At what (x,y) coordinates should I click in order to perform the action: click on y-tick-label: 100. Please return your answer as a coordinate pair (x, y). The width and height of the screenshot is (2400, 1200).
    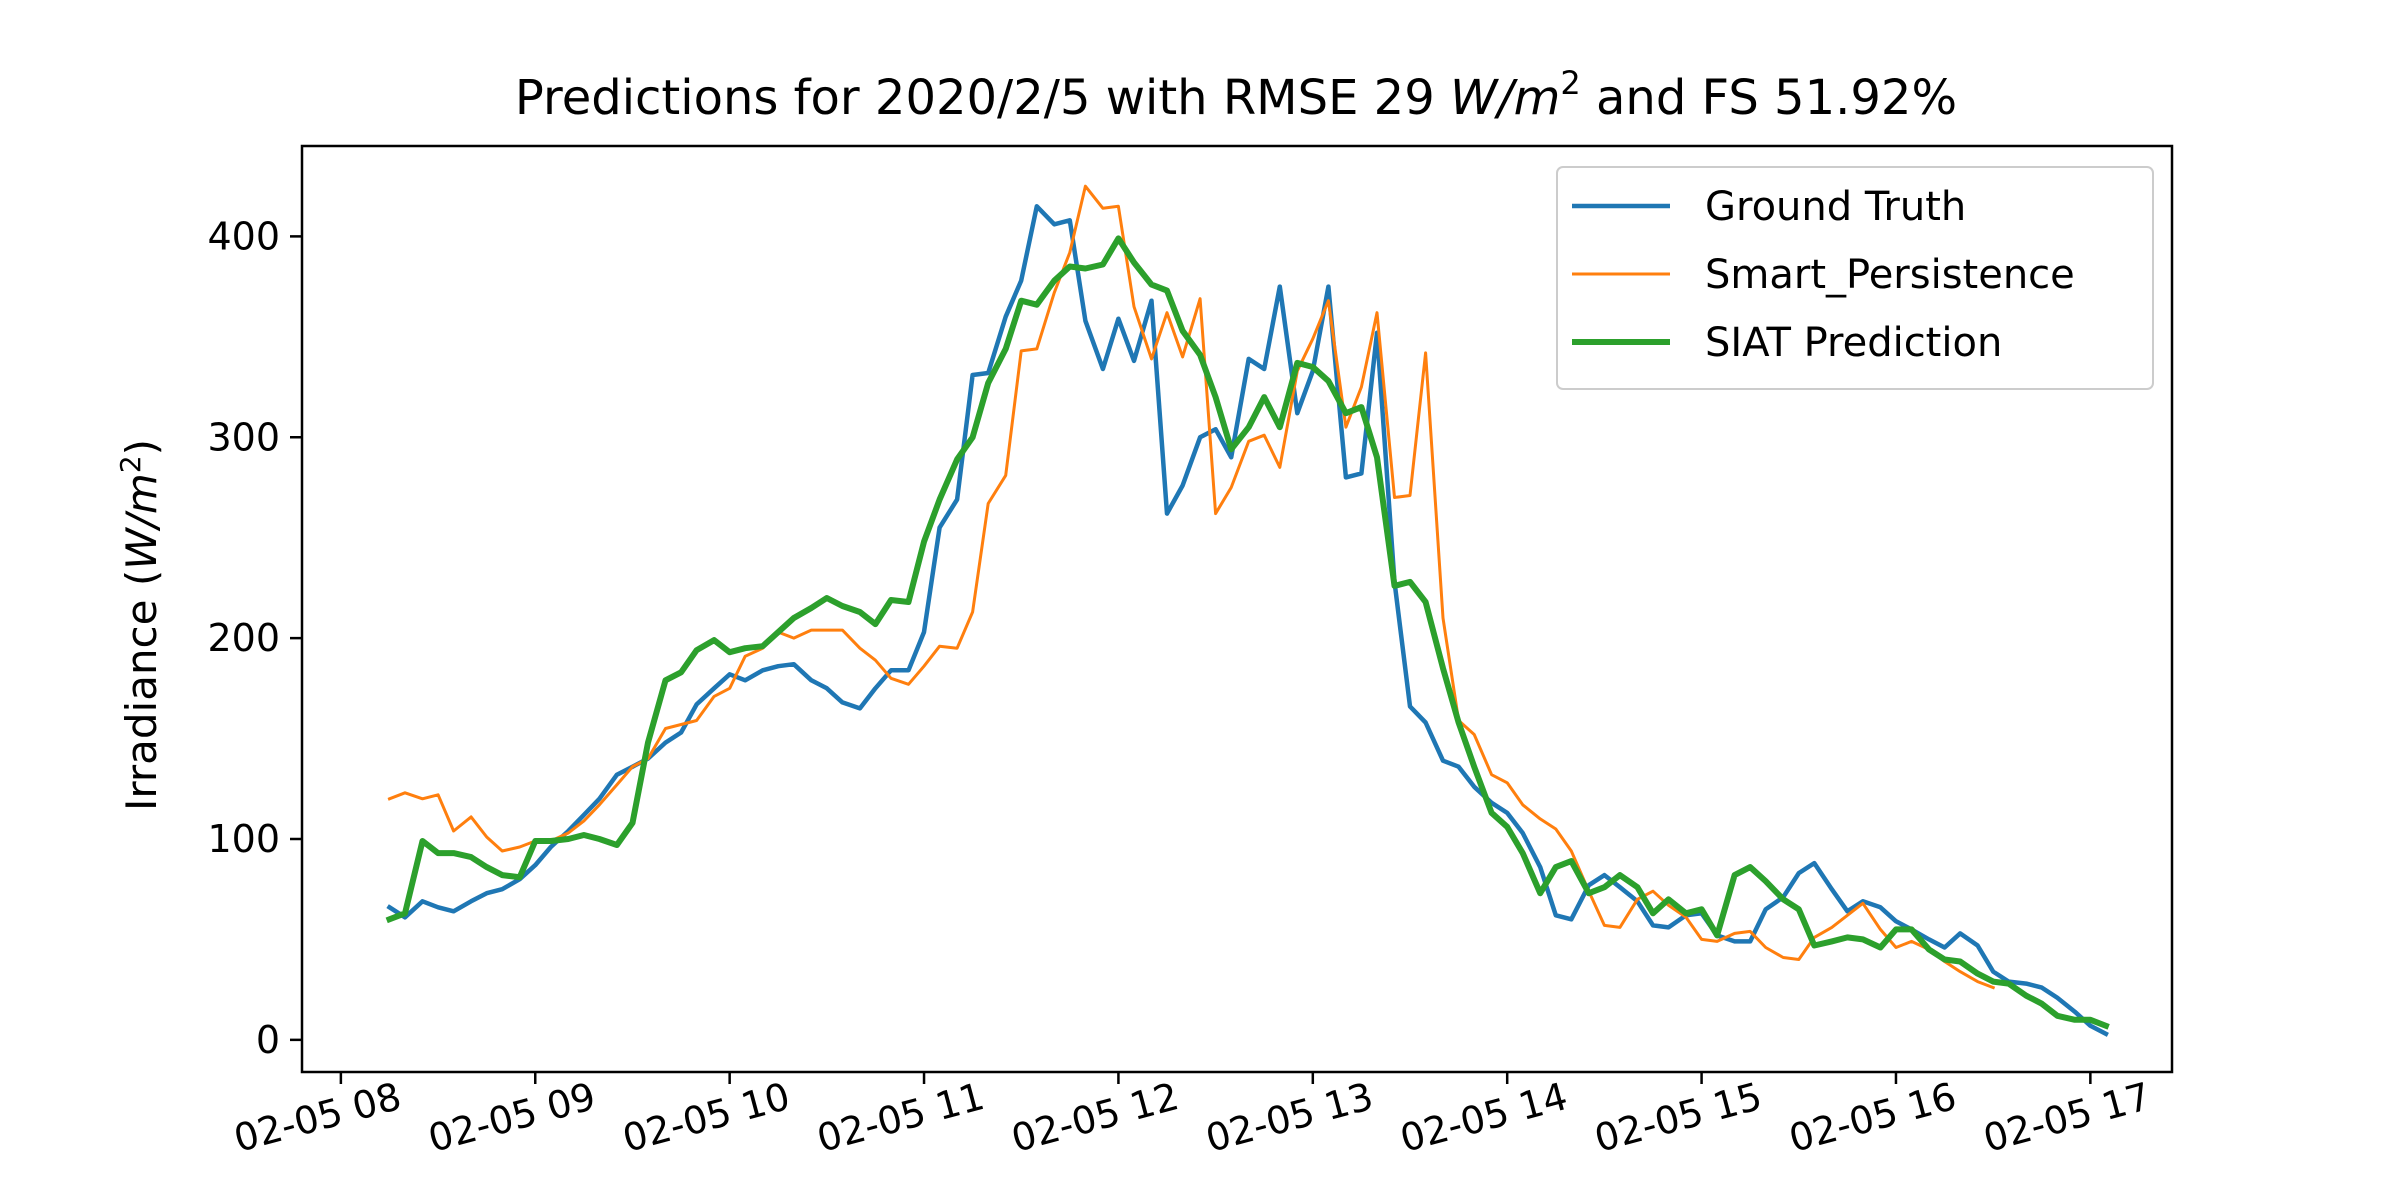
    Looking at the image, I should click on (243, 839).